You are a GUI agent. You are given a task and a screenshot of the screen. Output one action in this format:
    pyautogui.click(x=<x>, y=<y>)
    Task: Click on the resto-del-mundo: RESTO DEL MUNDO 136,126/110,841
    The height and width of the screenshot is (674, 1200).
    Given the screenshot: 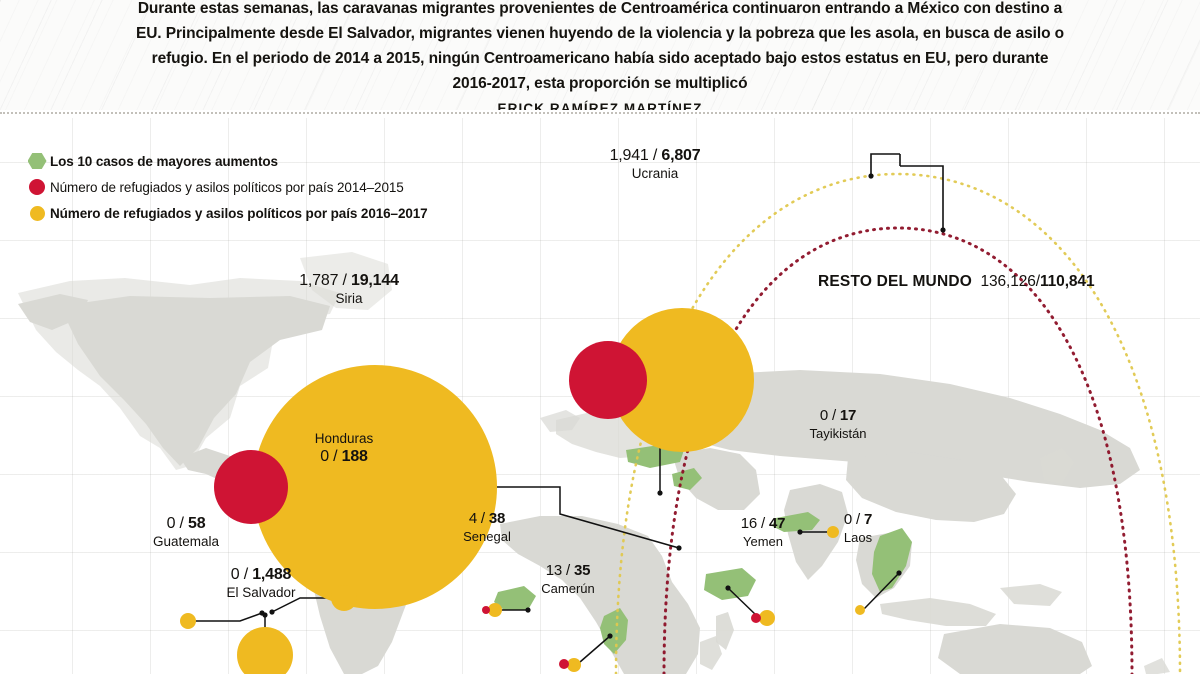 What is the action you would take?
    pyautogui.click(x=956, y=282)
    